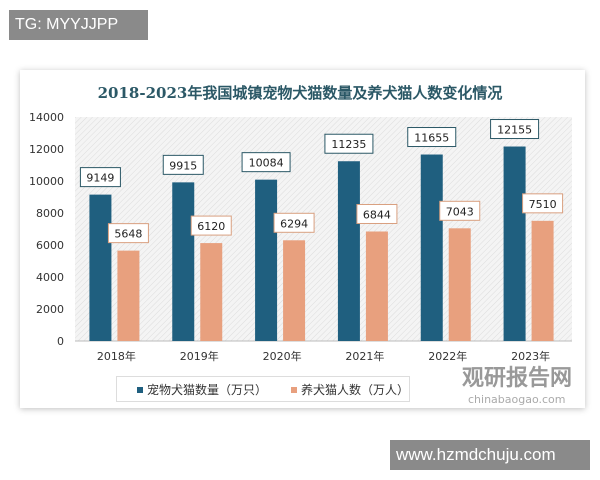 Image resolution: width=600 pixels, height=480 pixels. I want to click on data-label: 7043, so click(460, 211).